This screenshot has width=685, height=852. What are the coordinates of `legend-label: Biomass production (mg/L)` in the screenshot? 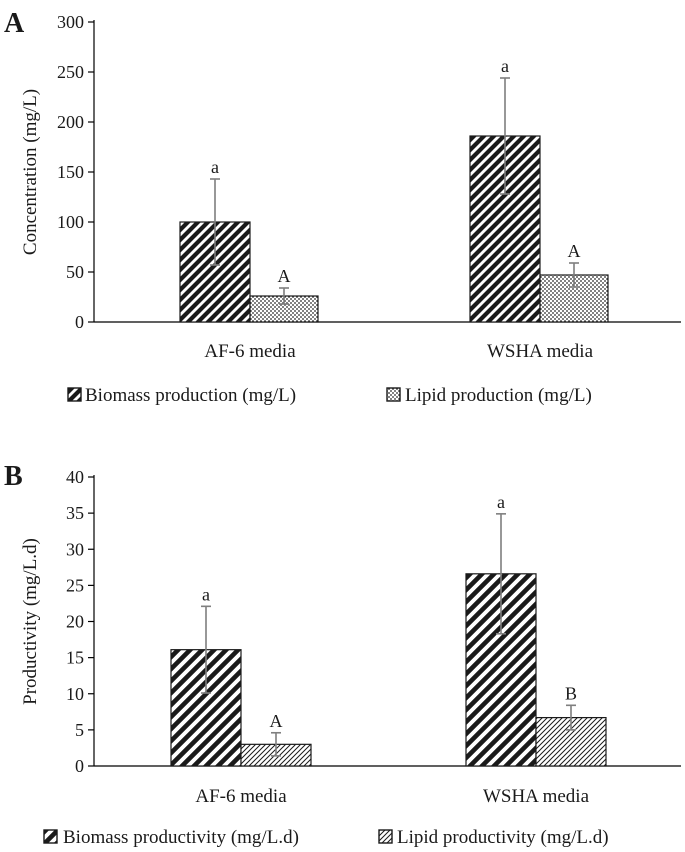 It's located at (190, 395).